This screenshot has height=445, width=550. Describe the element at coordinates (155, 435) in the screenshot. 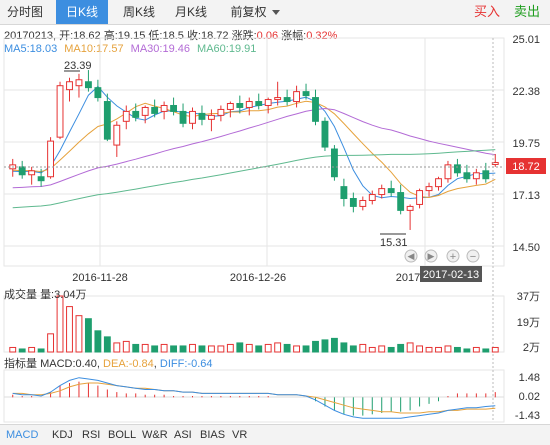

I see `indicator-tab-wr: W&R` at that location.